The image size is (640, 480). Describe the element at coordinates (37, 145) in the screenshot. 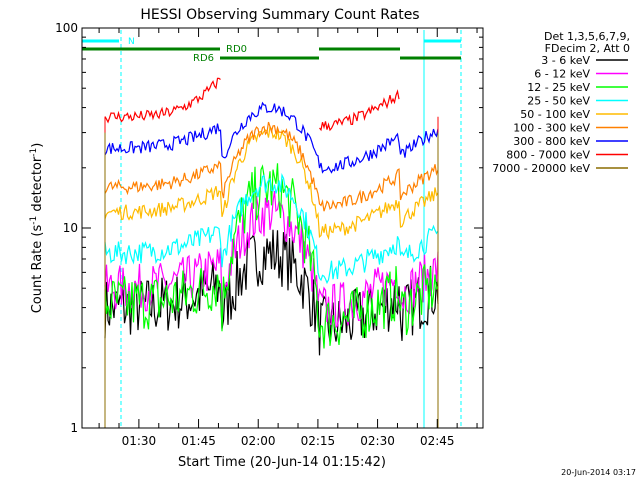

I see `y-axis-label-end: )` at that location.